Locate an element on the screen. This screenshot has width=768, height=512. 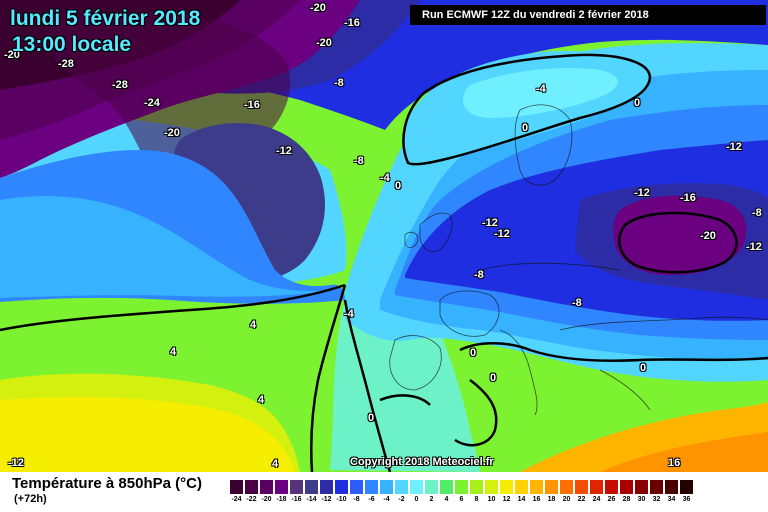
valid-time: 13:00 locale is located at coordinates (72, 44).